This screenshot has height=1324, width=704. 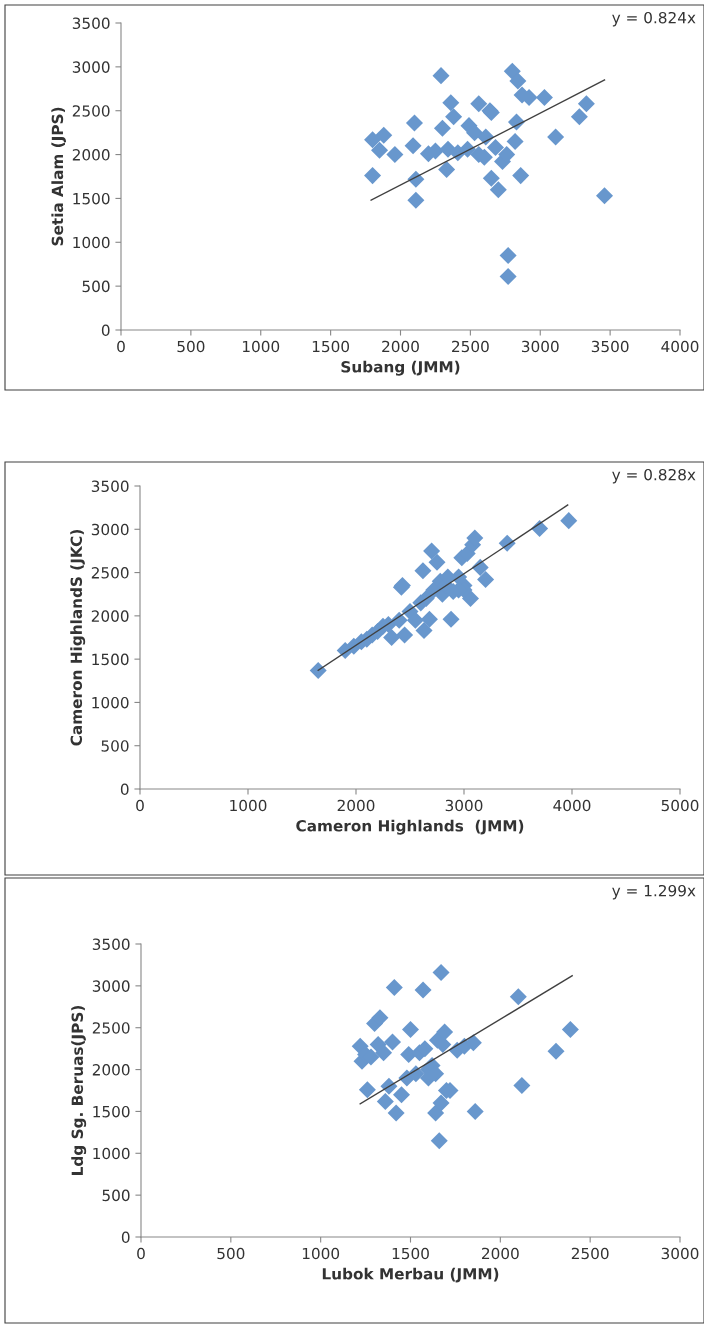 I want to click on y-axis-title: Ldg Sg. Beruas(JPS), so click(x=79, y=1090).